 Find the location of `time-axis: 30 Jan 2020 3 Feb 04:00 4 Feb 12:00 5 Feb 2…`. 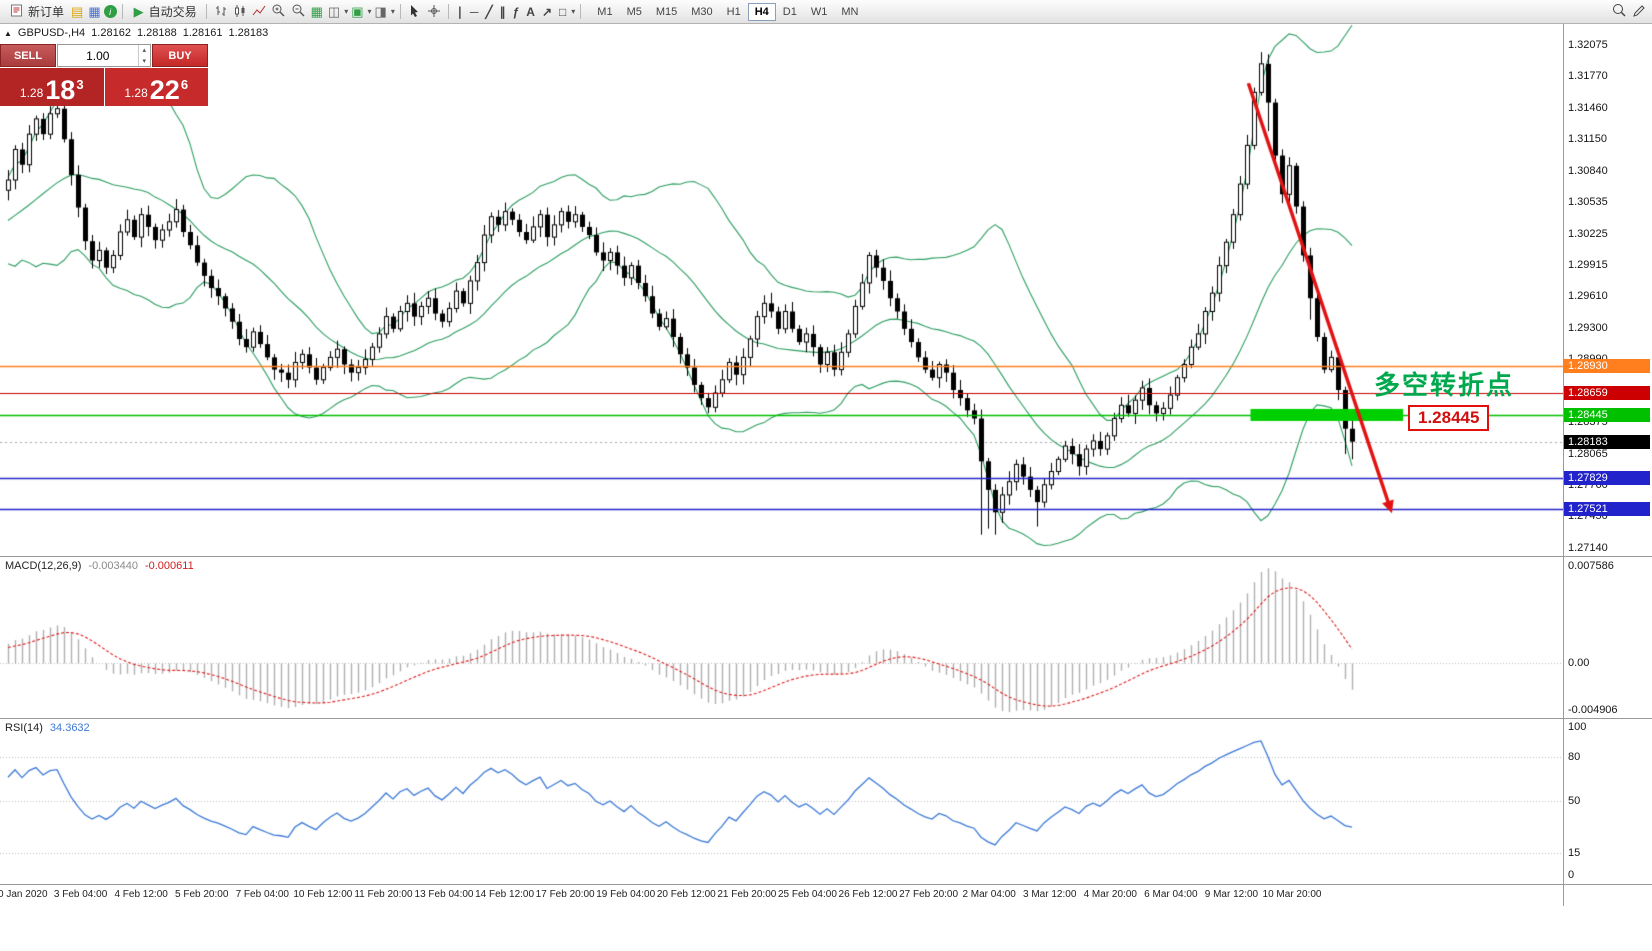

time-axis: 30 Jan 2020 3 Feb 04:00 4 Feb 12:00 5 Feb 2… is located at coordinates (781, 895).